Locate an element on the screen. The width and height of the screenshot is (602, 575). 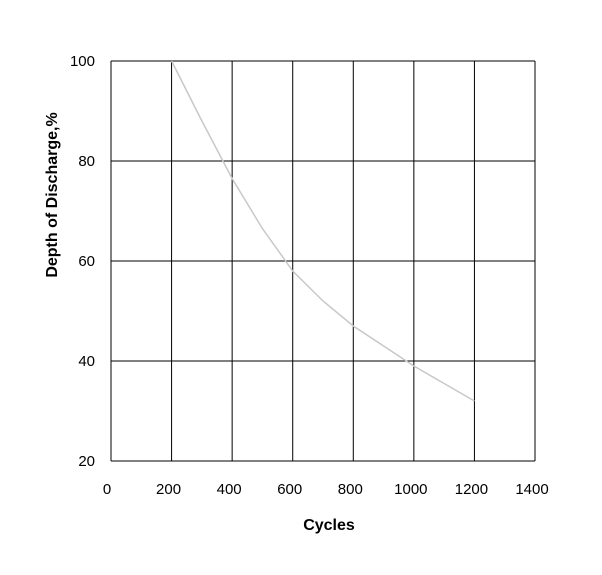
y-axis-title: Depth of Discharge,% is located at coordinates (52, 194).